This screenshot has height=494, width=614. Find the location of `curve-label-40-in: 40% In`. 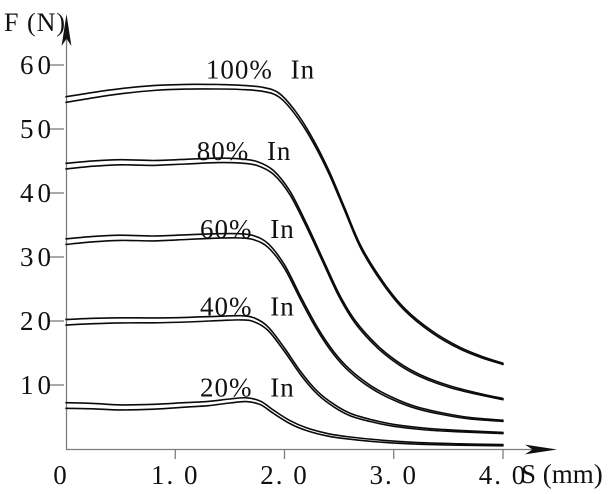

curve-label-40-in: 40% In is located at coordinates (247, 306).